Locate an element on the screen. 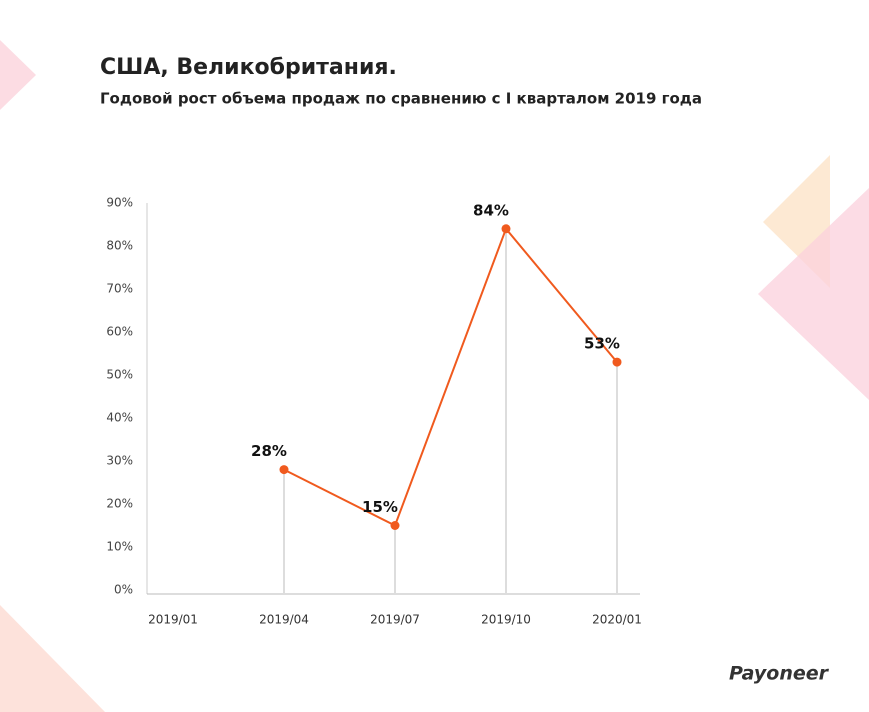 The height and width of the screenshot is (712, 869). y-tick-label: 50% is located at coordinates (119, 375).